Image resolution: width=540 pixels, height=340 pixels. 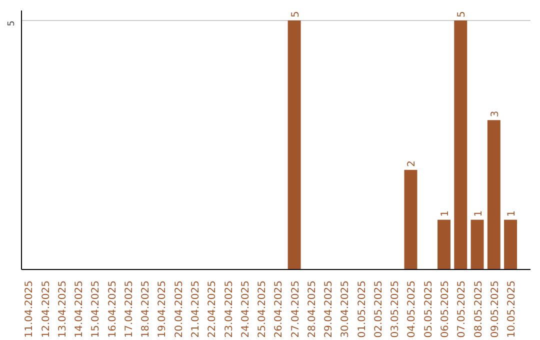 I want to click on x-tick-label: 15.04.2025, so click(x=96, y=309).